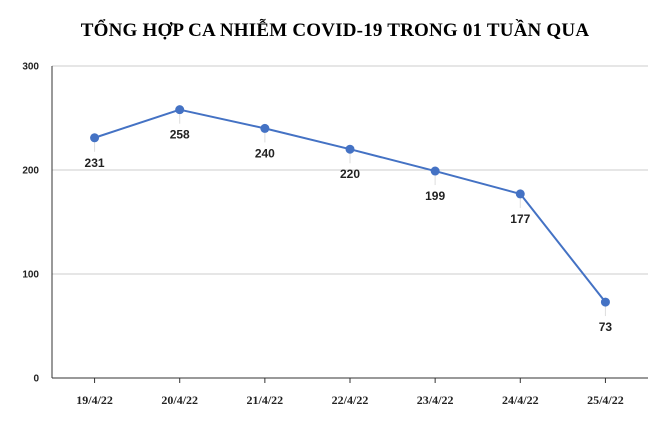 Image resolution: width=670 pixels, height=428 pixels. I want to click on y-tick-label: 100, so click(30, 275).